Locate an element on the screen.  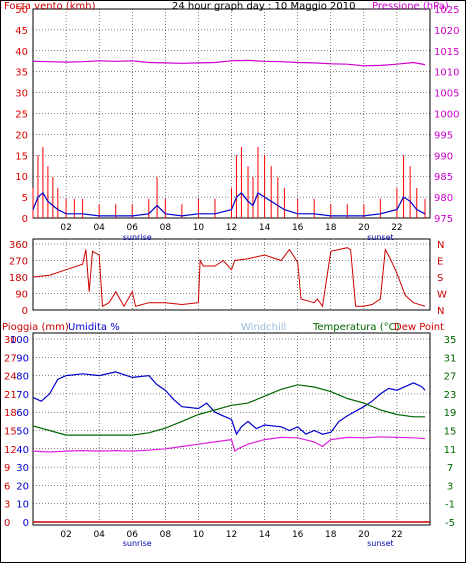
humidity-tick-label: 30 is located at coordinates (22, 468).